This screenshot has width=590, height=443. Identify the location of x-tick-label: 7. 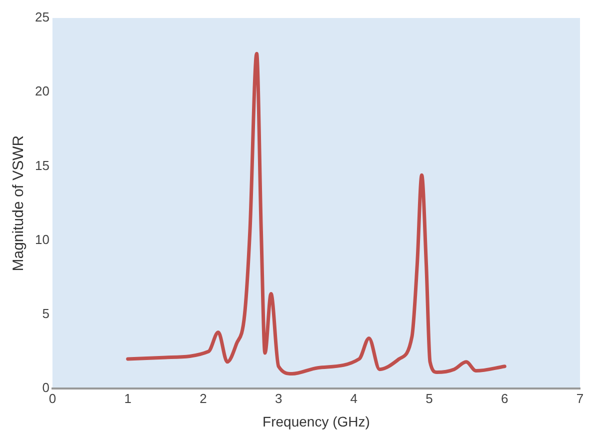
(580, 398).